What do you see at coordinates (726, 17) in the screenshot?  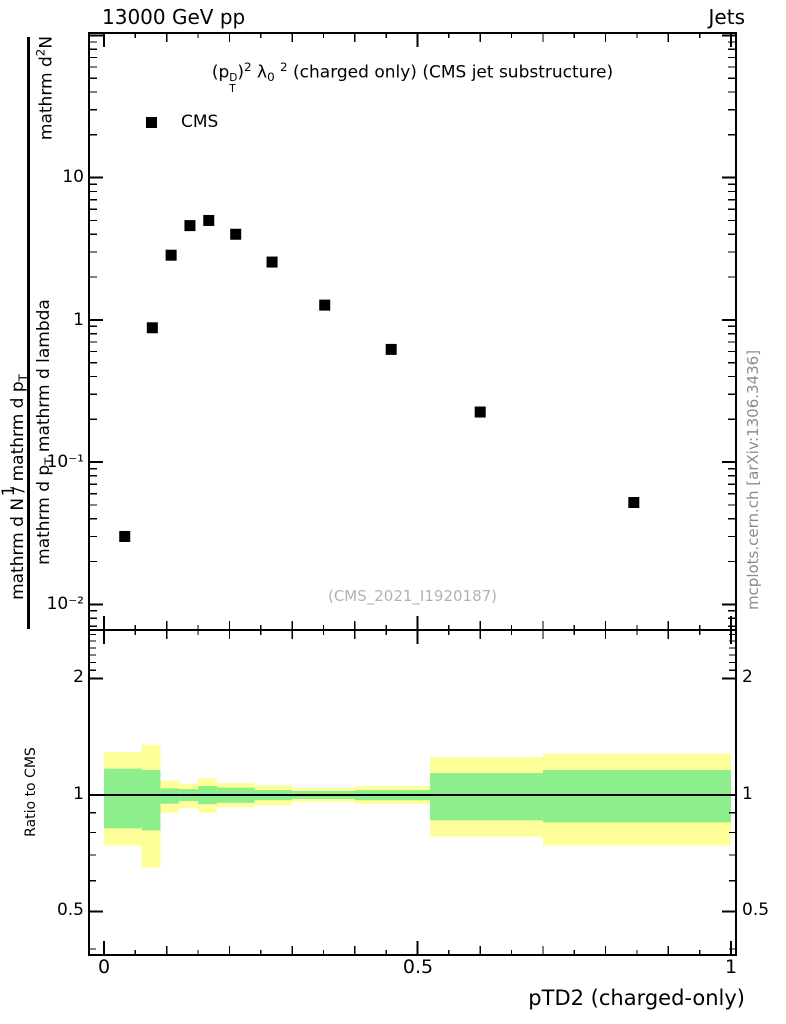 I see `analysis-group-label: Jets` at bounding box center [726, 17].